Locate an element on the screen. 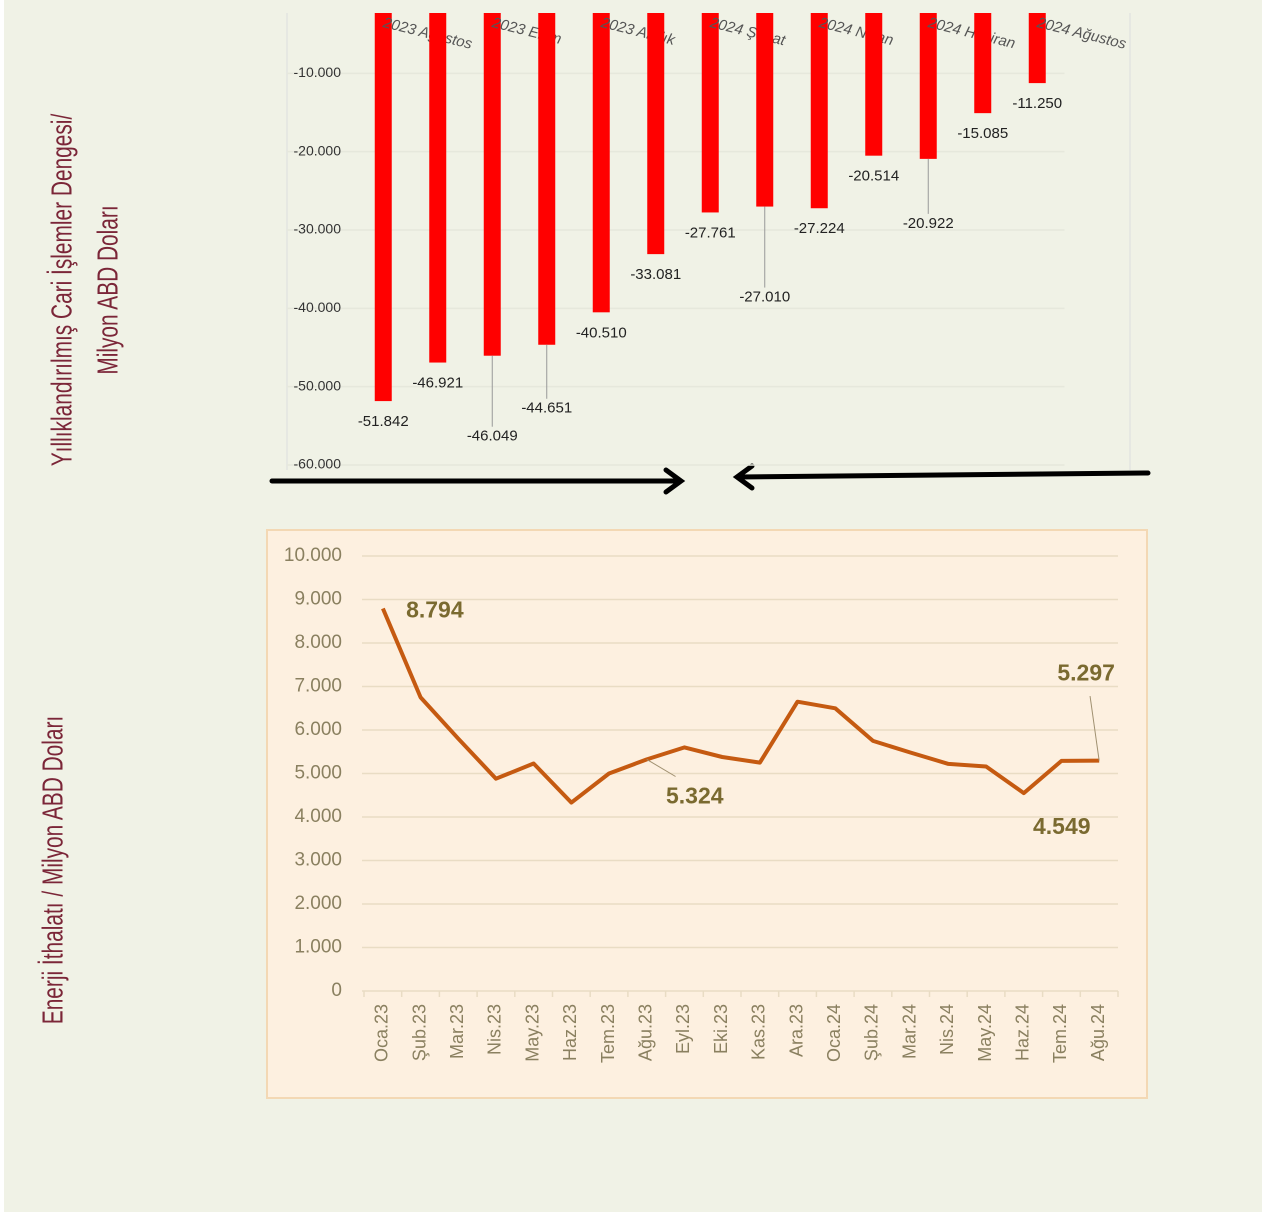 The image size is (1273, 1215). x-tick-label: Kas.23 is located at coordinates (759, 1032).